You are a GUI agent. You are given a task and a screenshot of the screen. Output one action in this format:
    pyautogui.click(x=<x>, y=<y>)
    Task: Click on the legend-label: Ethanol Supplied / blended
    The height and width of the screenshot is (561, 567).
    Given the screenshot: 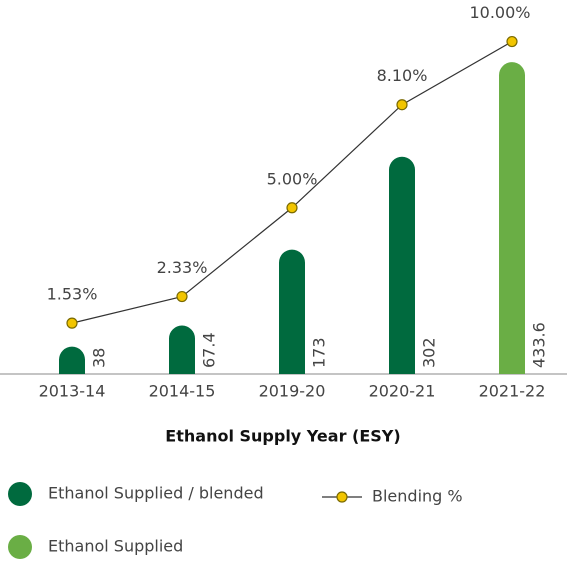 What is the action you would take?
    pyautogui.click(x=156, y=493)
    